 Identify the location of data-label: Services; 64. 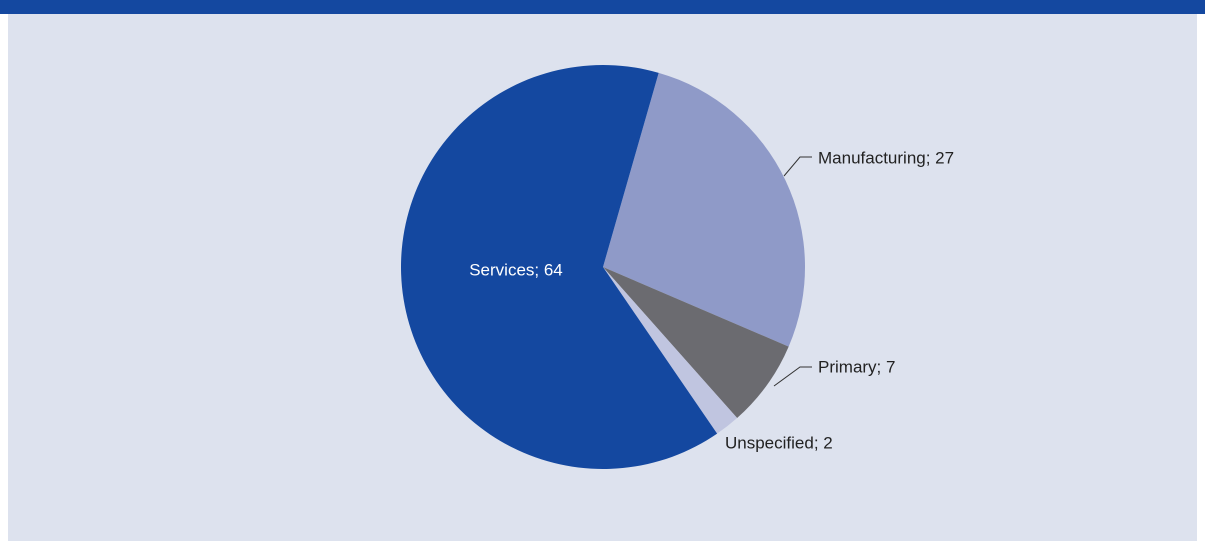
(516, 269).